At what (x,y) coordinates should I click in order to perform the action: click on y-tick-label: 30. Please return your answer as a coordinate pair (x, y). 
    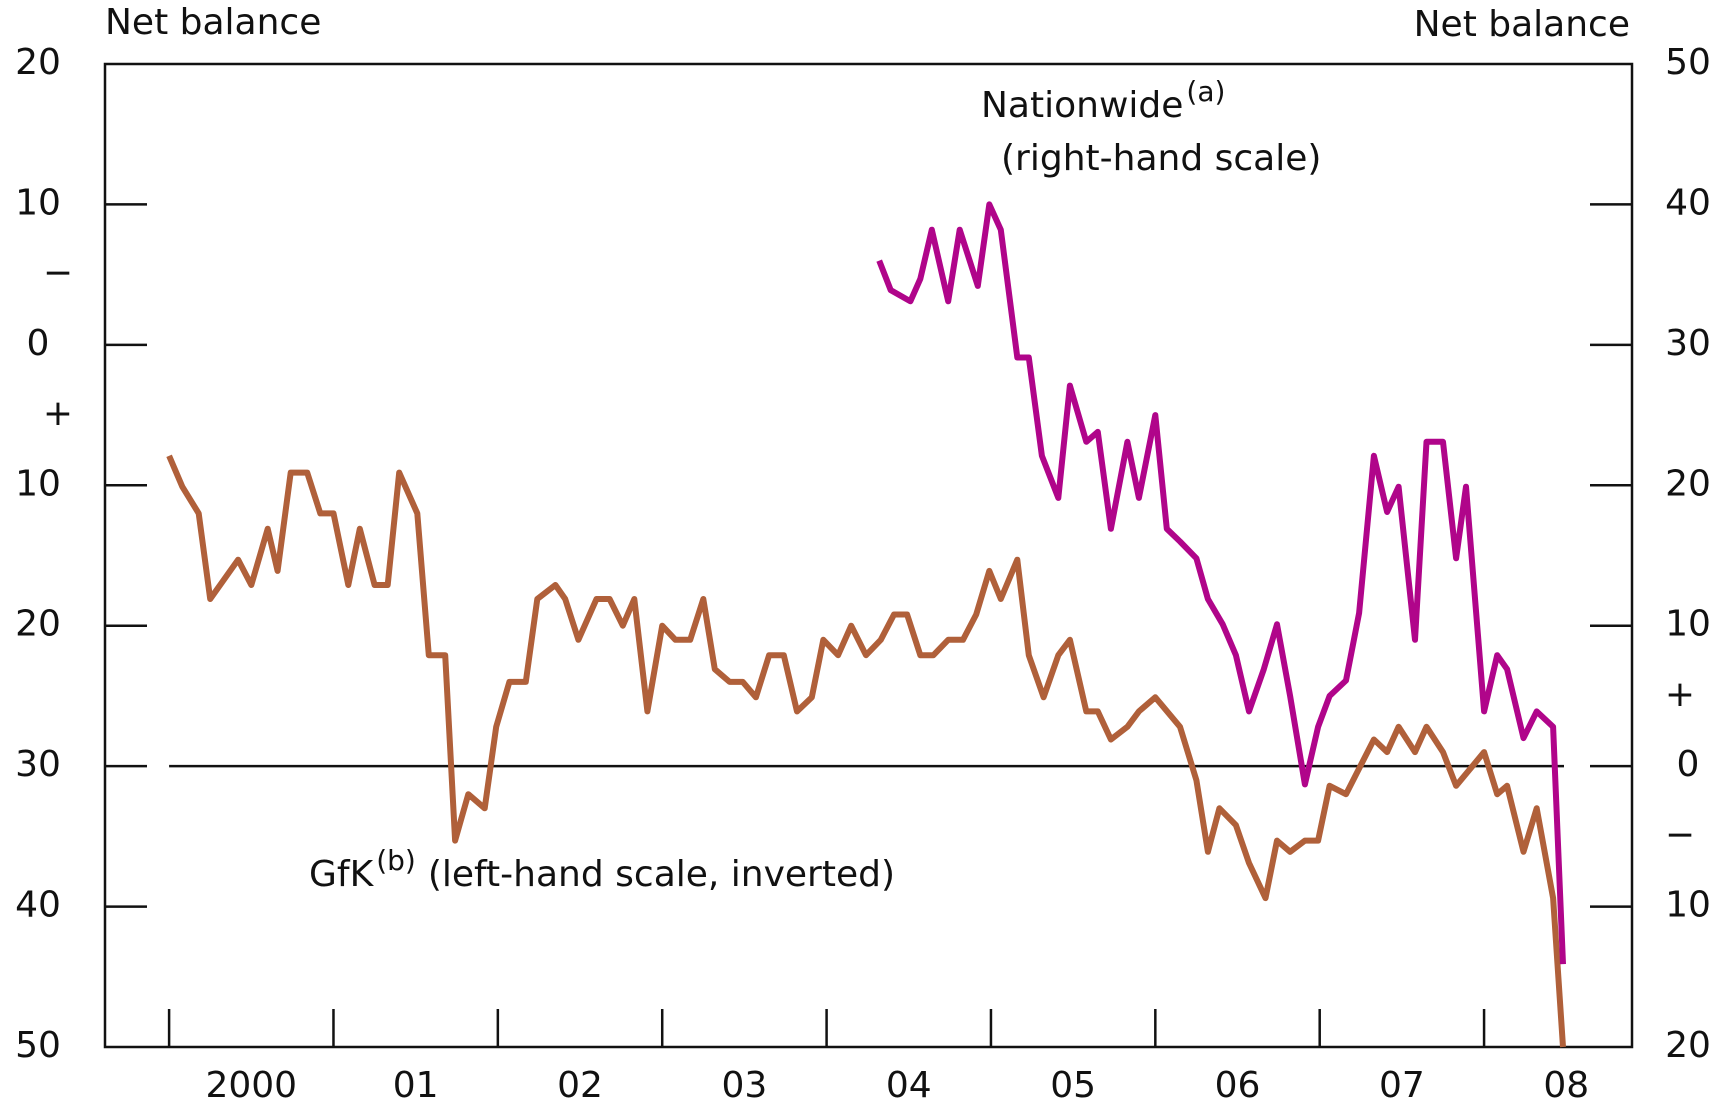
    Looking at the image, I should click on (38, 764).